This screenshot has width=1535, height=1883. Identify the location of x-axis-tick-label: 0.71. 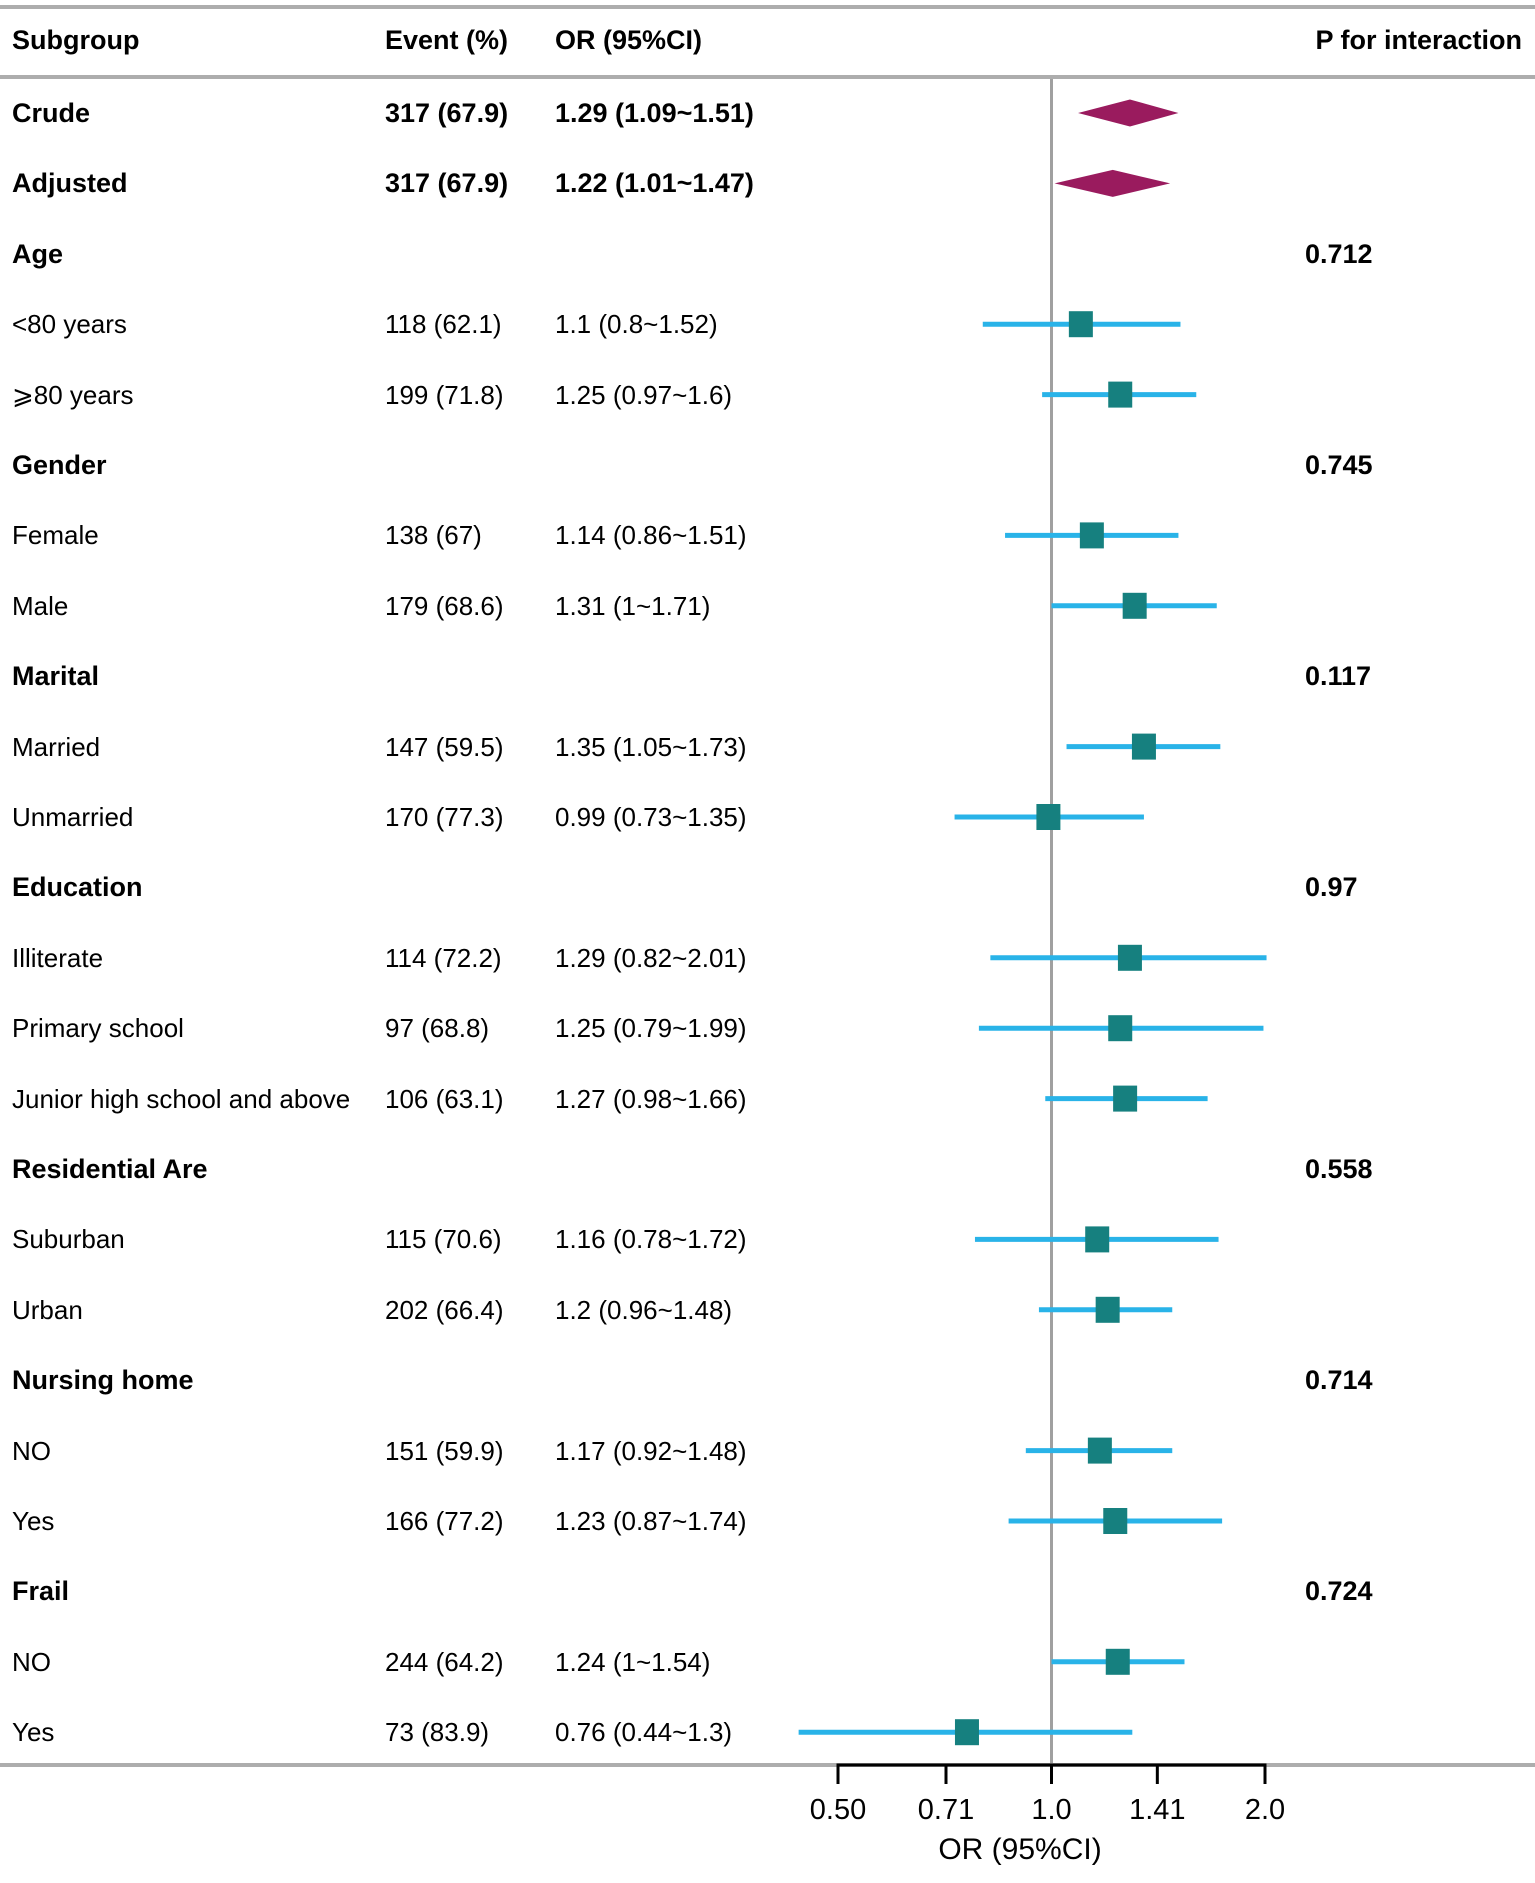
(946, 1810).